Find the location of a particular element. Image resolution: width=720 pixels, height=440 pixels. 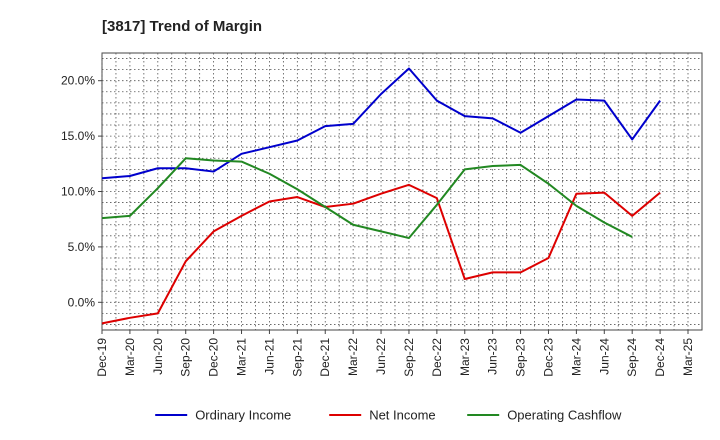

x-tick-label: Sep-22 is located at coordinates (409, 357).